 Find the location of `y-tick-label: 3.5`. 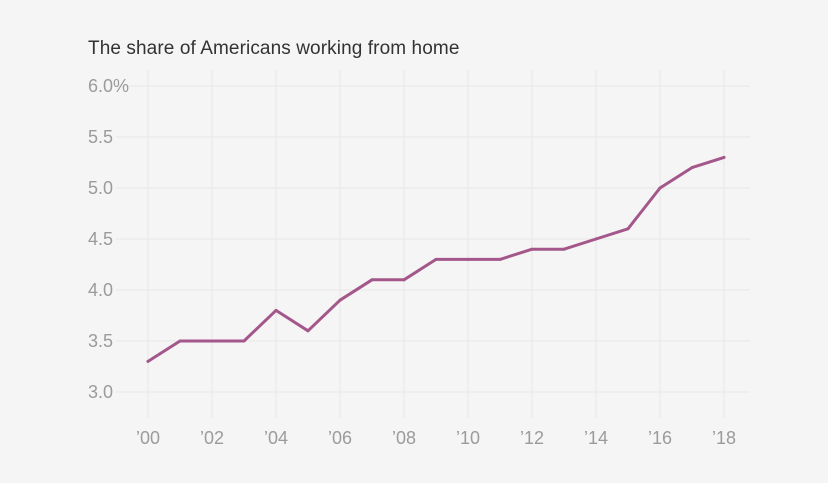

y-tick-label: 3.5 is located at coordinates (100, 341).